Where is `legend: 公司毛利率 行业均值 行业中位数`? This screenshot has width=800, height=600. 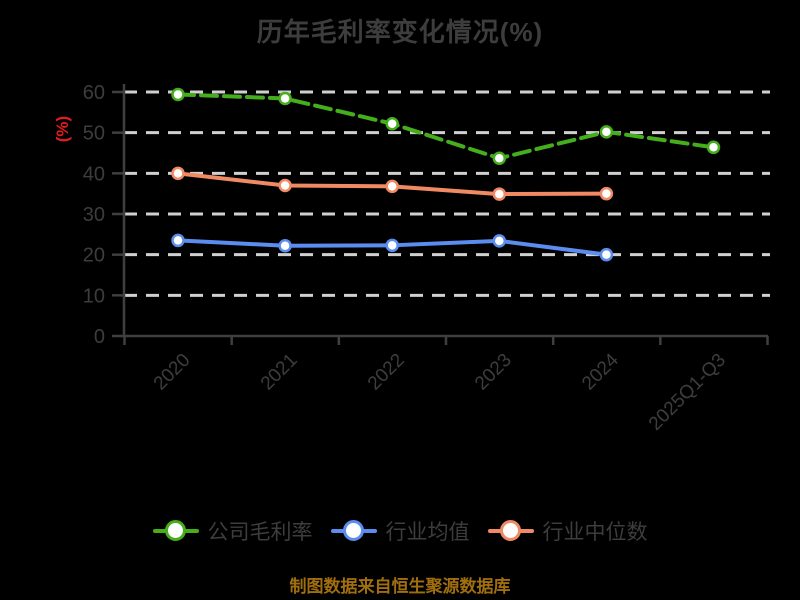
legend: 公司毛利率 行业均值 行业中位数 is located at coordinates (400, 531).